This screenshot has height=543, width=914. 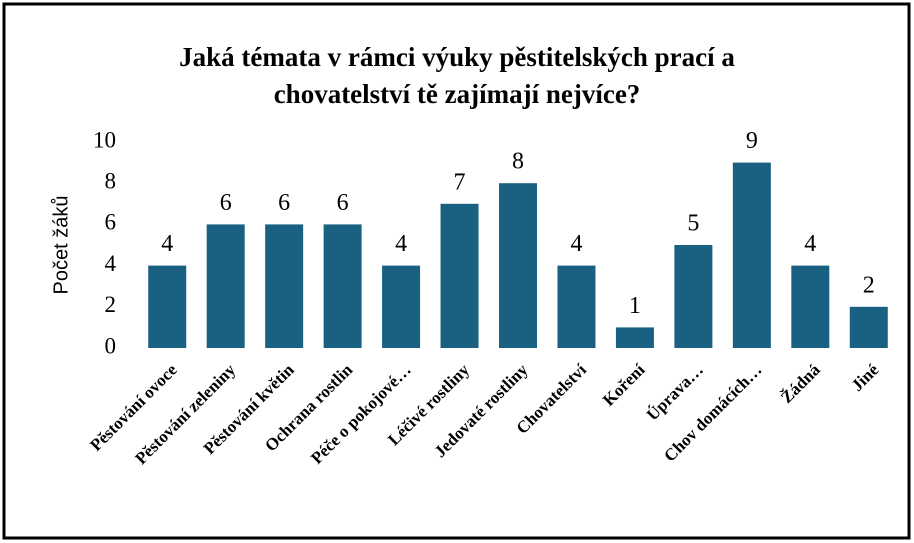 I want to click on data-label: 7, so click(x=460, y=182).